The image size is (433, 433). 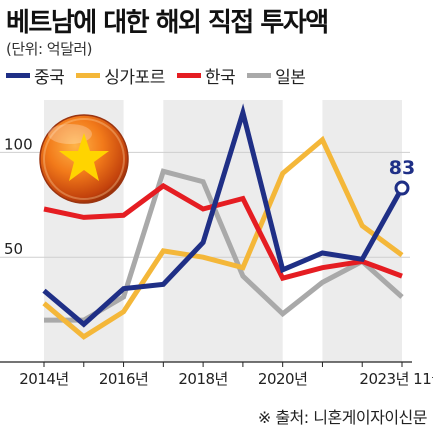 I want to click on x-axis: 2014년 2016년 2018년 2020년 2023년 11월, so click(x=216, y=374).